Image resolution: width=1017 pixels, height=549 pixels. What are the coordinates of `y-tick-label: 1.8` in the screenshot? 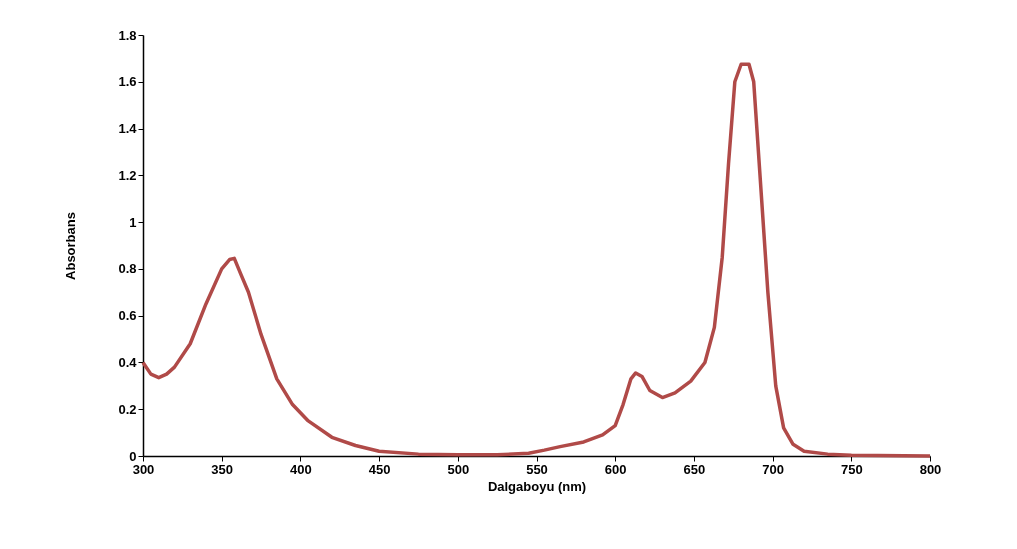 It's located at (127, 35).